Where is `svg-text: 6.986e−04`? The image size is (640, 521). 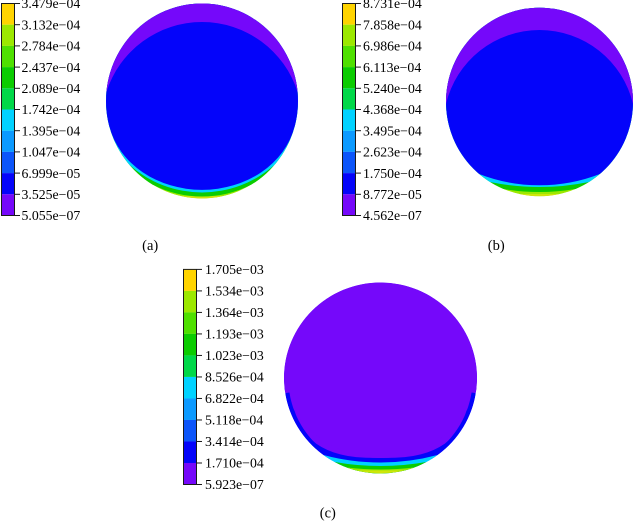 svg-text: 6.986e−04 is located at coordinates (392, 46).